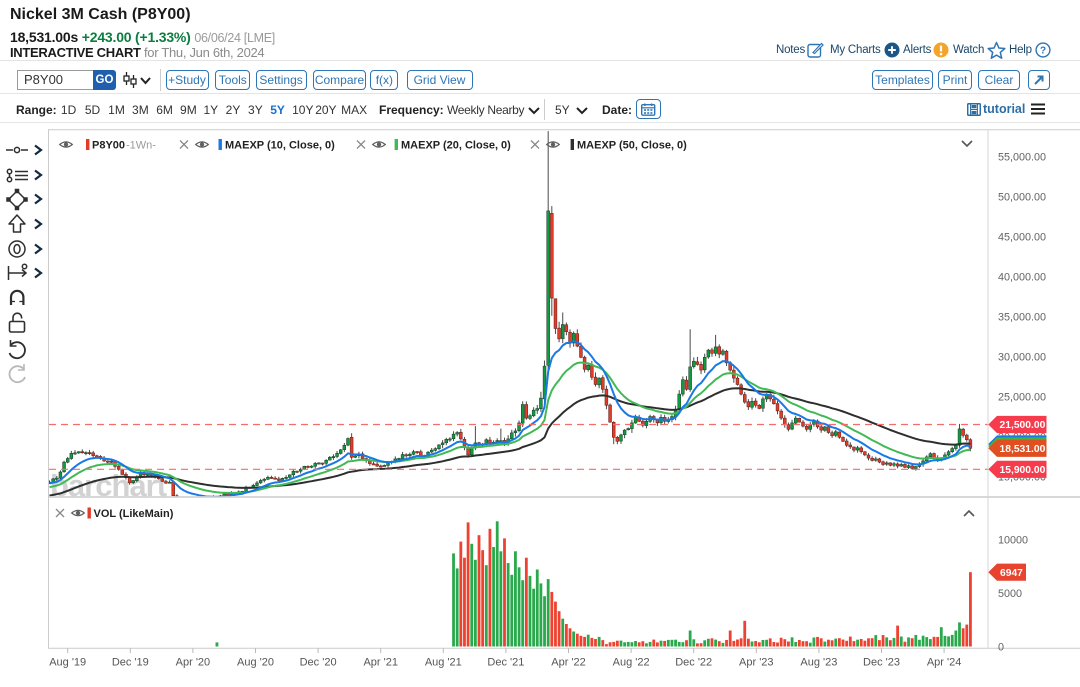  What do you see at coordinates (456, 146) in the screenshot?
I see `svg-text: MAEXP (20, Close, 0)` at bounding box center [456, 146].